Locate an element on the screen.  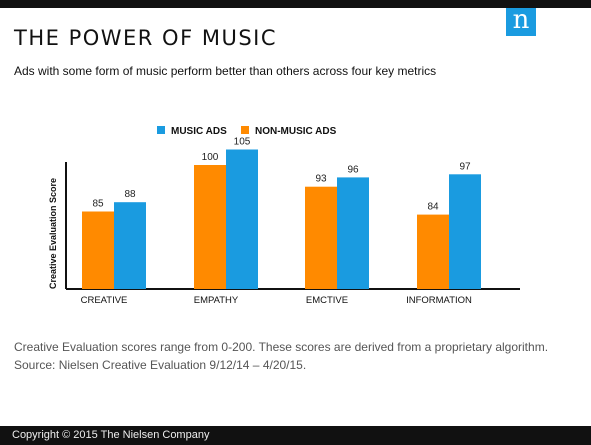
data-label-non-music-information: 84 is located at coordinates (433, 207).